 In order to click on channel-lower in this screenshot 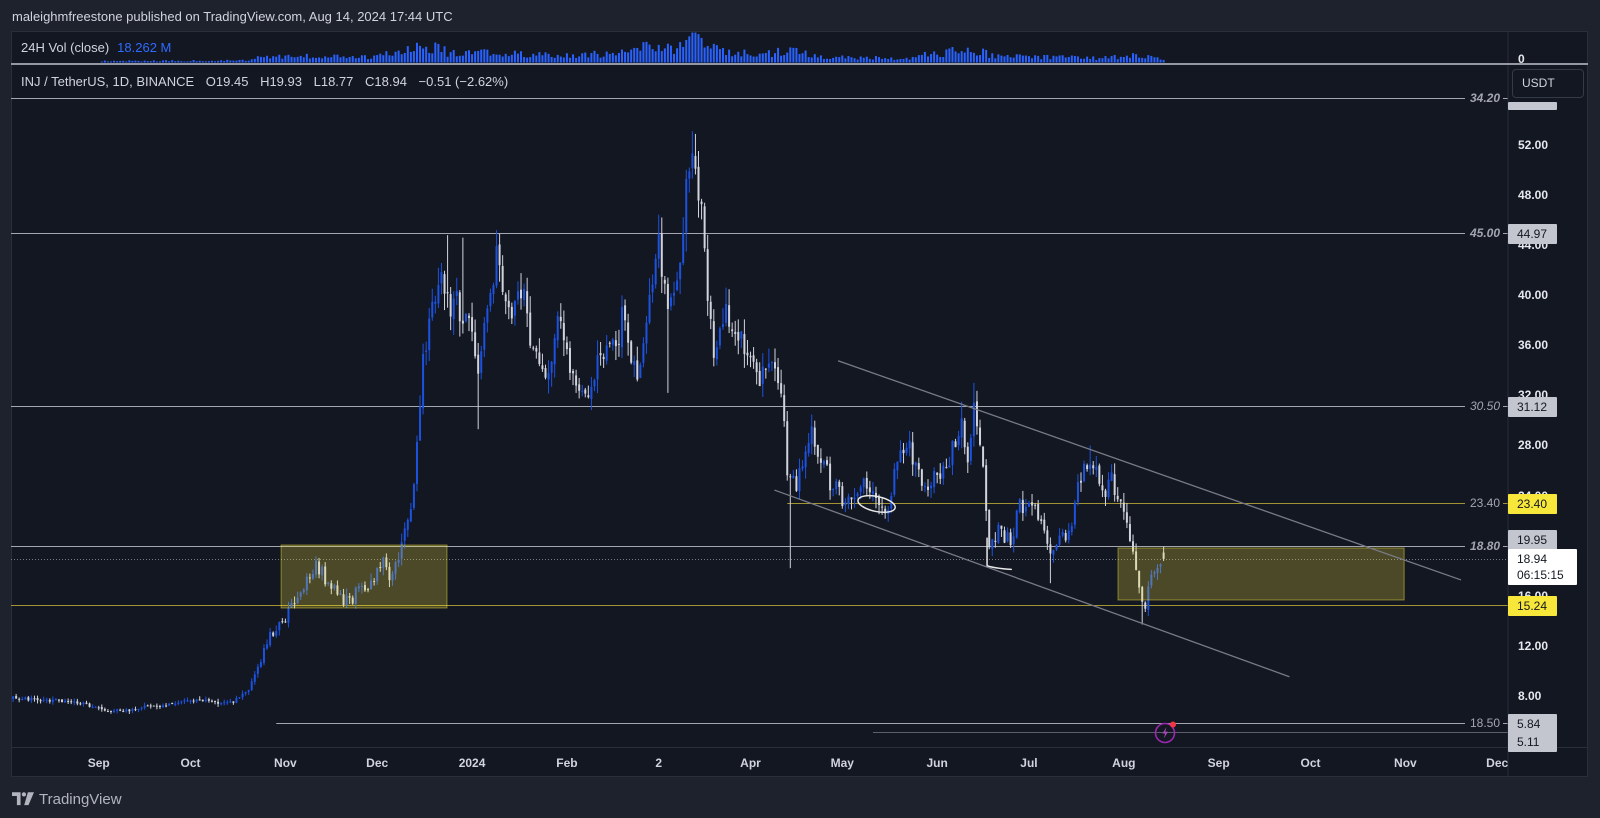, I will do `click(1032, 583)`.